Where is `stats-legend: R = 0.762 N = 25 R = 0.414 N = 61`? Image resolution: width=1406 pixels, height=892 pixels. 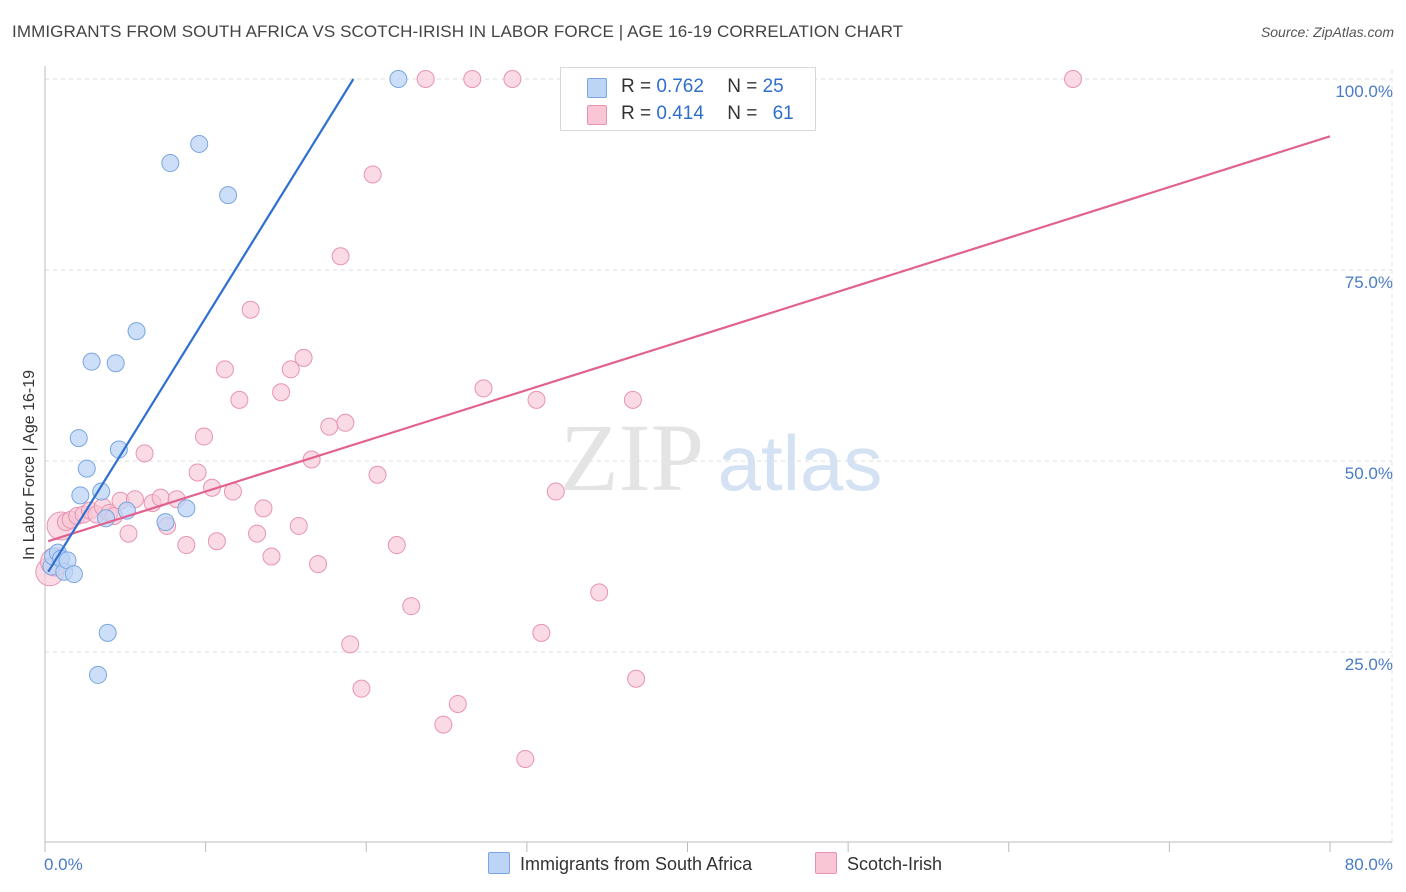
stats-legend: R = 0.762 N = 25 R = 0.414 N = 61 is located at coordinates (688, 99).